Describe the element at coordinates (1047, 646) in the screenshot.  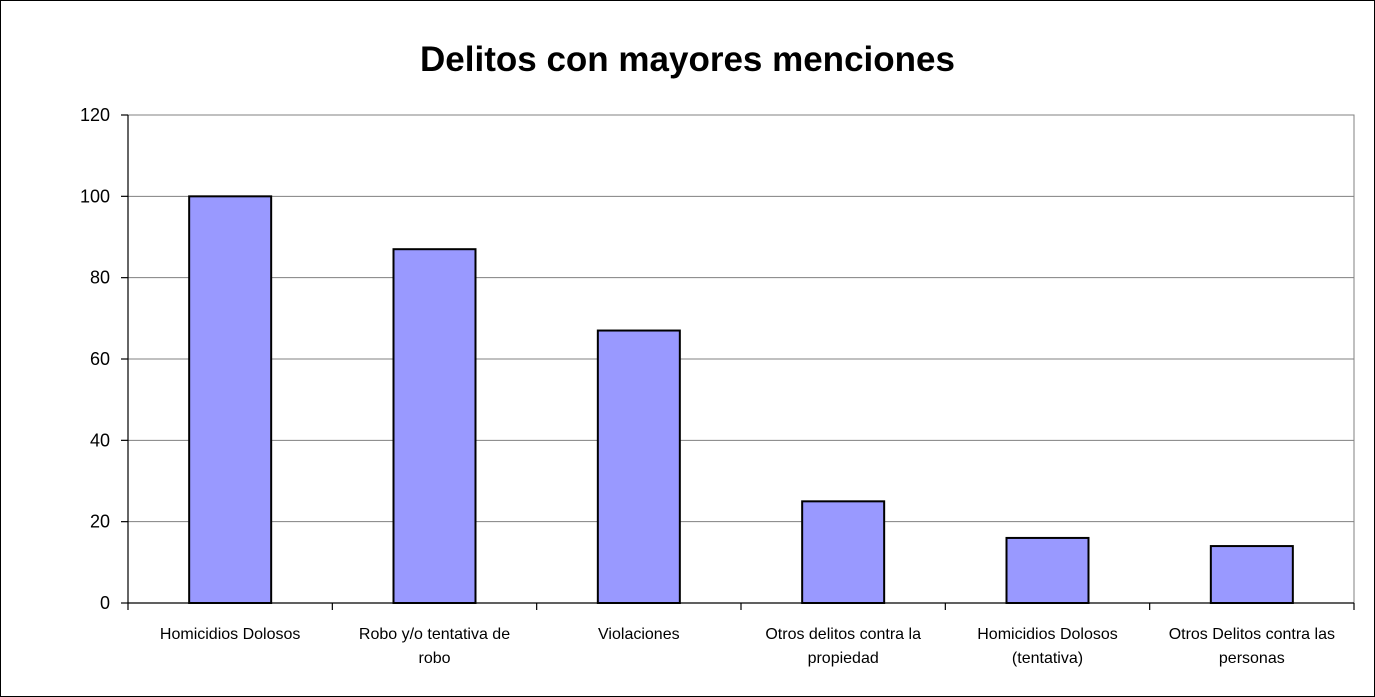
I see `x-category-label-4: Homicidios Dolosos (tentativa)` at that location.